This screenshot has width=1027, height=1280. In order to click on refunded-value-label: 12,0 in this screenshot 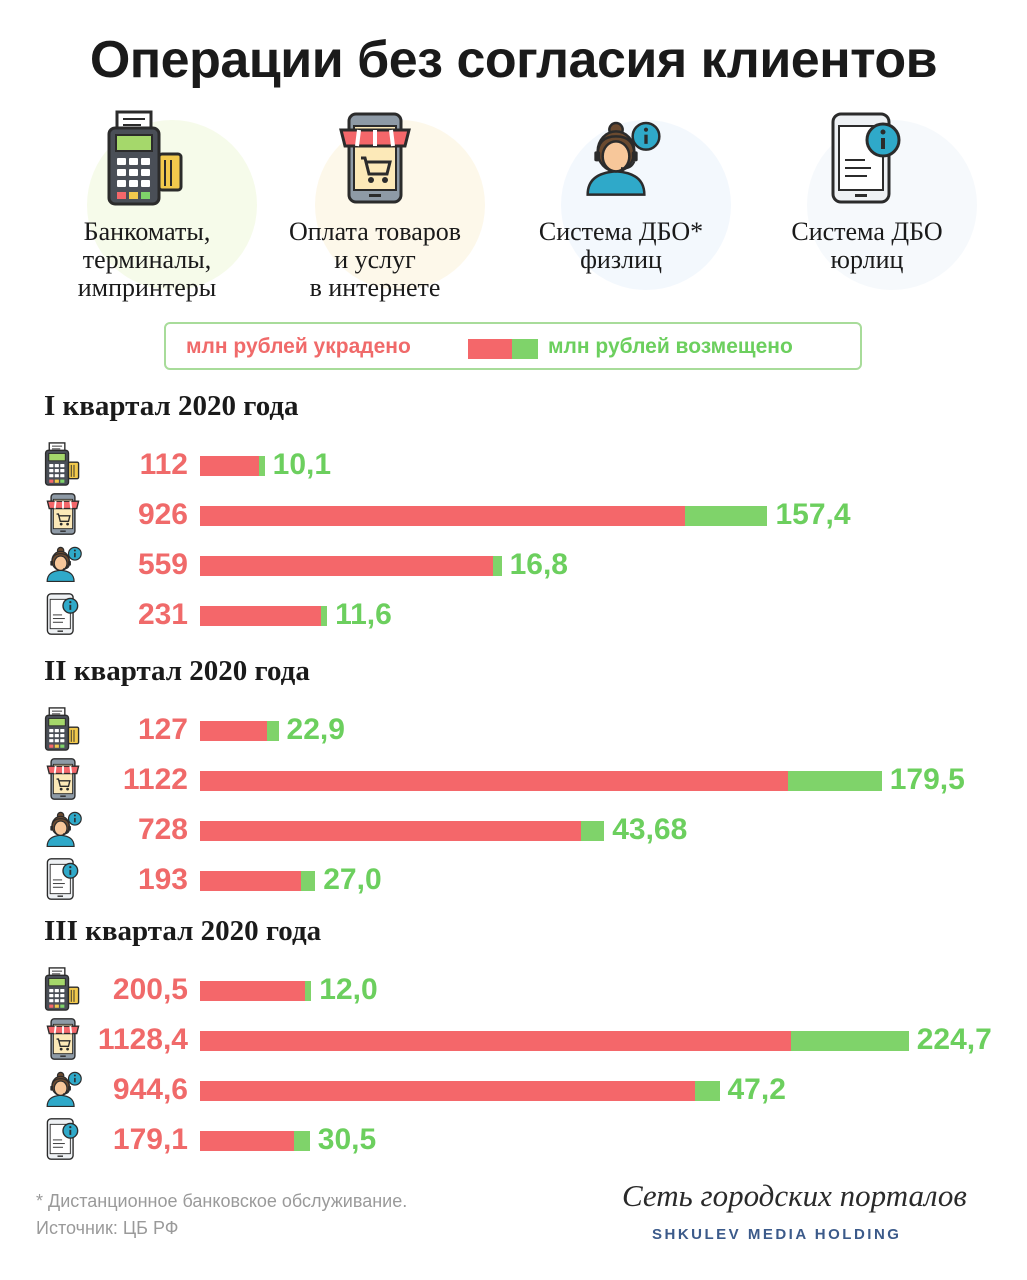, I will do `click(348, 989)`.